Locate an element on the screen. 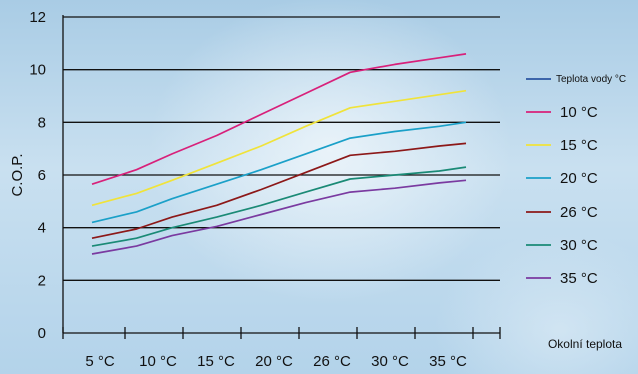  x-tick-label: 10 °C is located at coordinates (158, 361).